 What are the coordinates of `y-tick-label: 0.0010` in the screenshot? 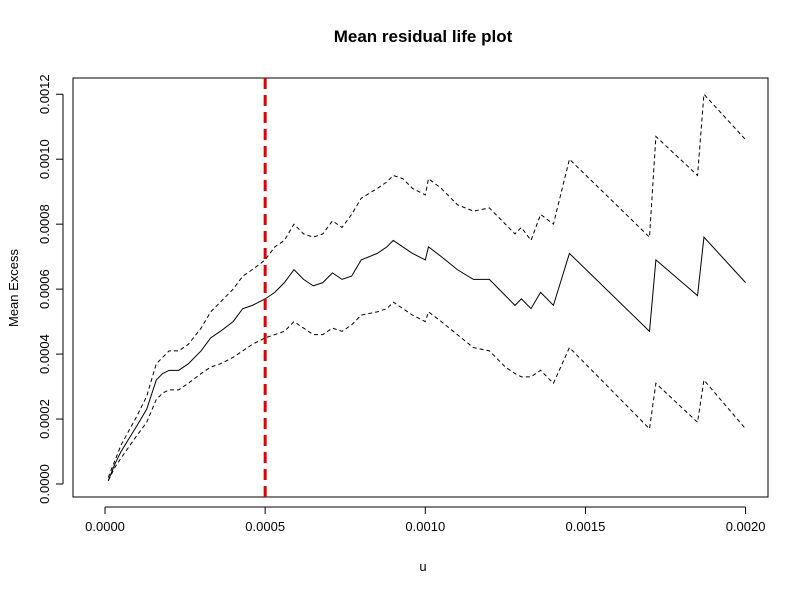 It's located at (44, 159).